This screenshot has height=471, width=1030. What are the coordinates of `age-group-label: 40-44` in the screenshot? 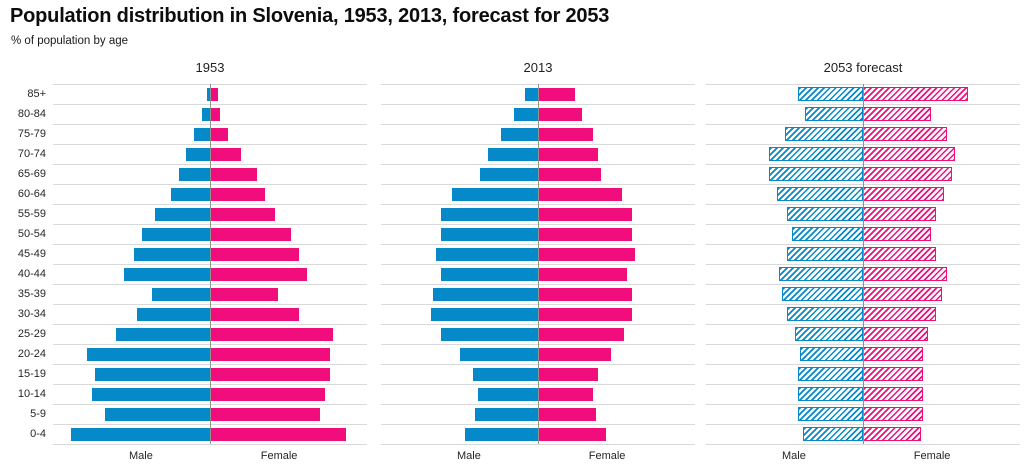 It's located at (31, 274).